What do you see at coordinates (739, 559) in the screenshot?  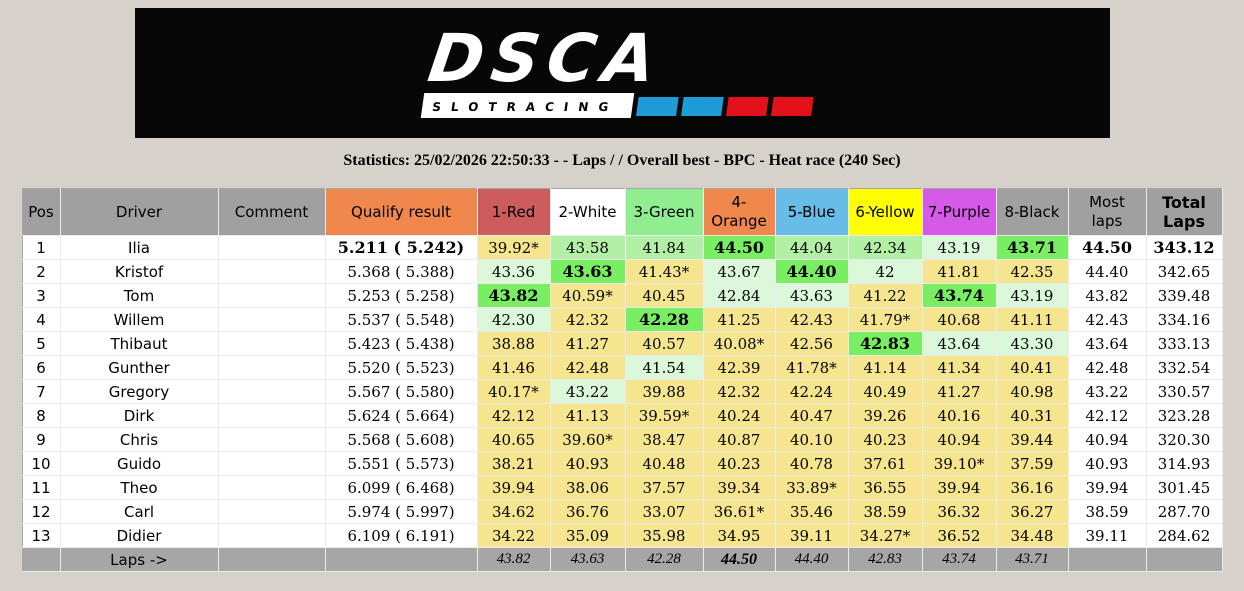 I see `footer-heat-best-4: 44.50` at bounding box center [739, 559].